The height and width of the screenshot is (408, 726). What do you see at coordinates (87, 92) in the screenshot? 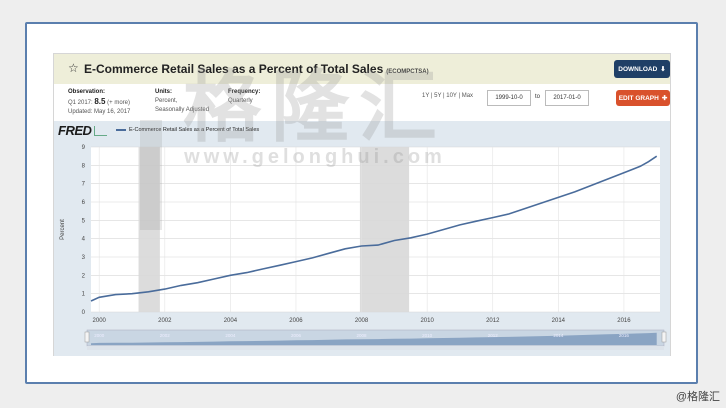
I see `observation-label: Observation:` at bounding box center [87, 92].